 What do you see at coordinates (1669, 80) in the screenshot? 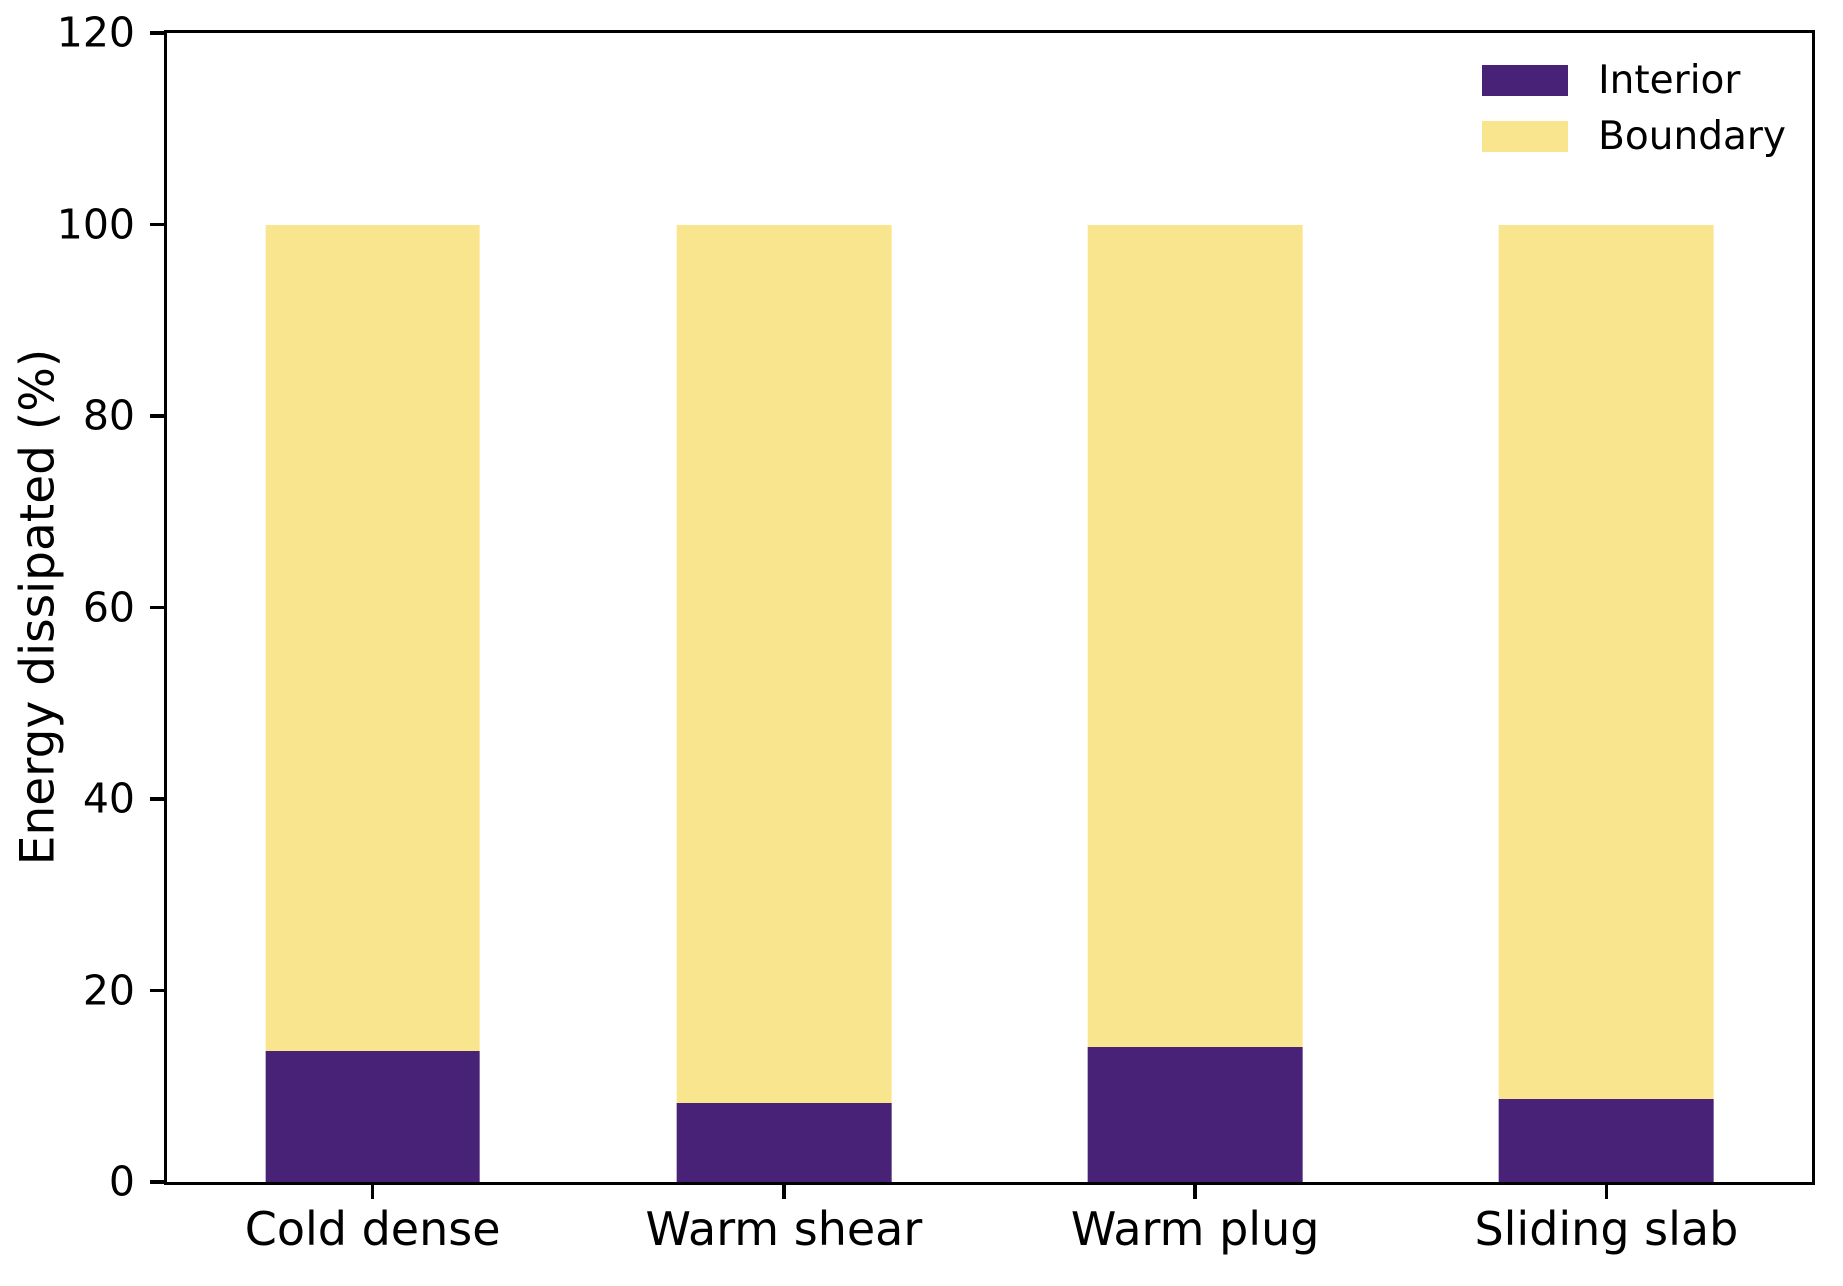
I see `legend-label: Interior` at bounding box center [1669, 80].